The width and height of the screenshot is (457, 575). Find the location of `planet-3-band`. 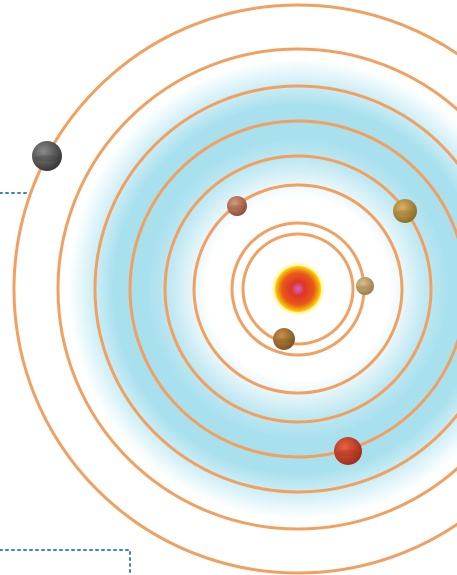

planet-3-band is located at coordinates (237, 207).